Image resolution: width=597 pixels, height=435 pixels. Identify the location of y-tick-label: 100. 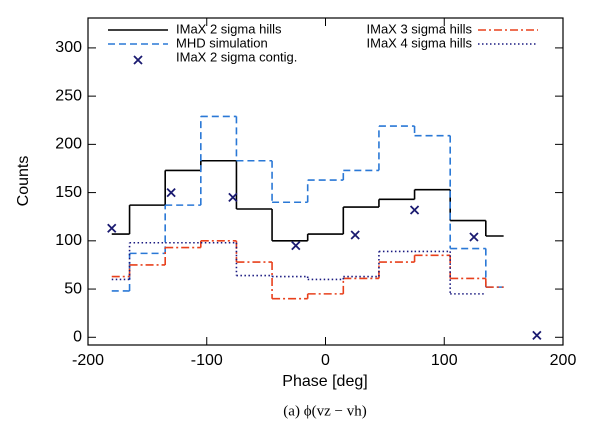
(68, 240).